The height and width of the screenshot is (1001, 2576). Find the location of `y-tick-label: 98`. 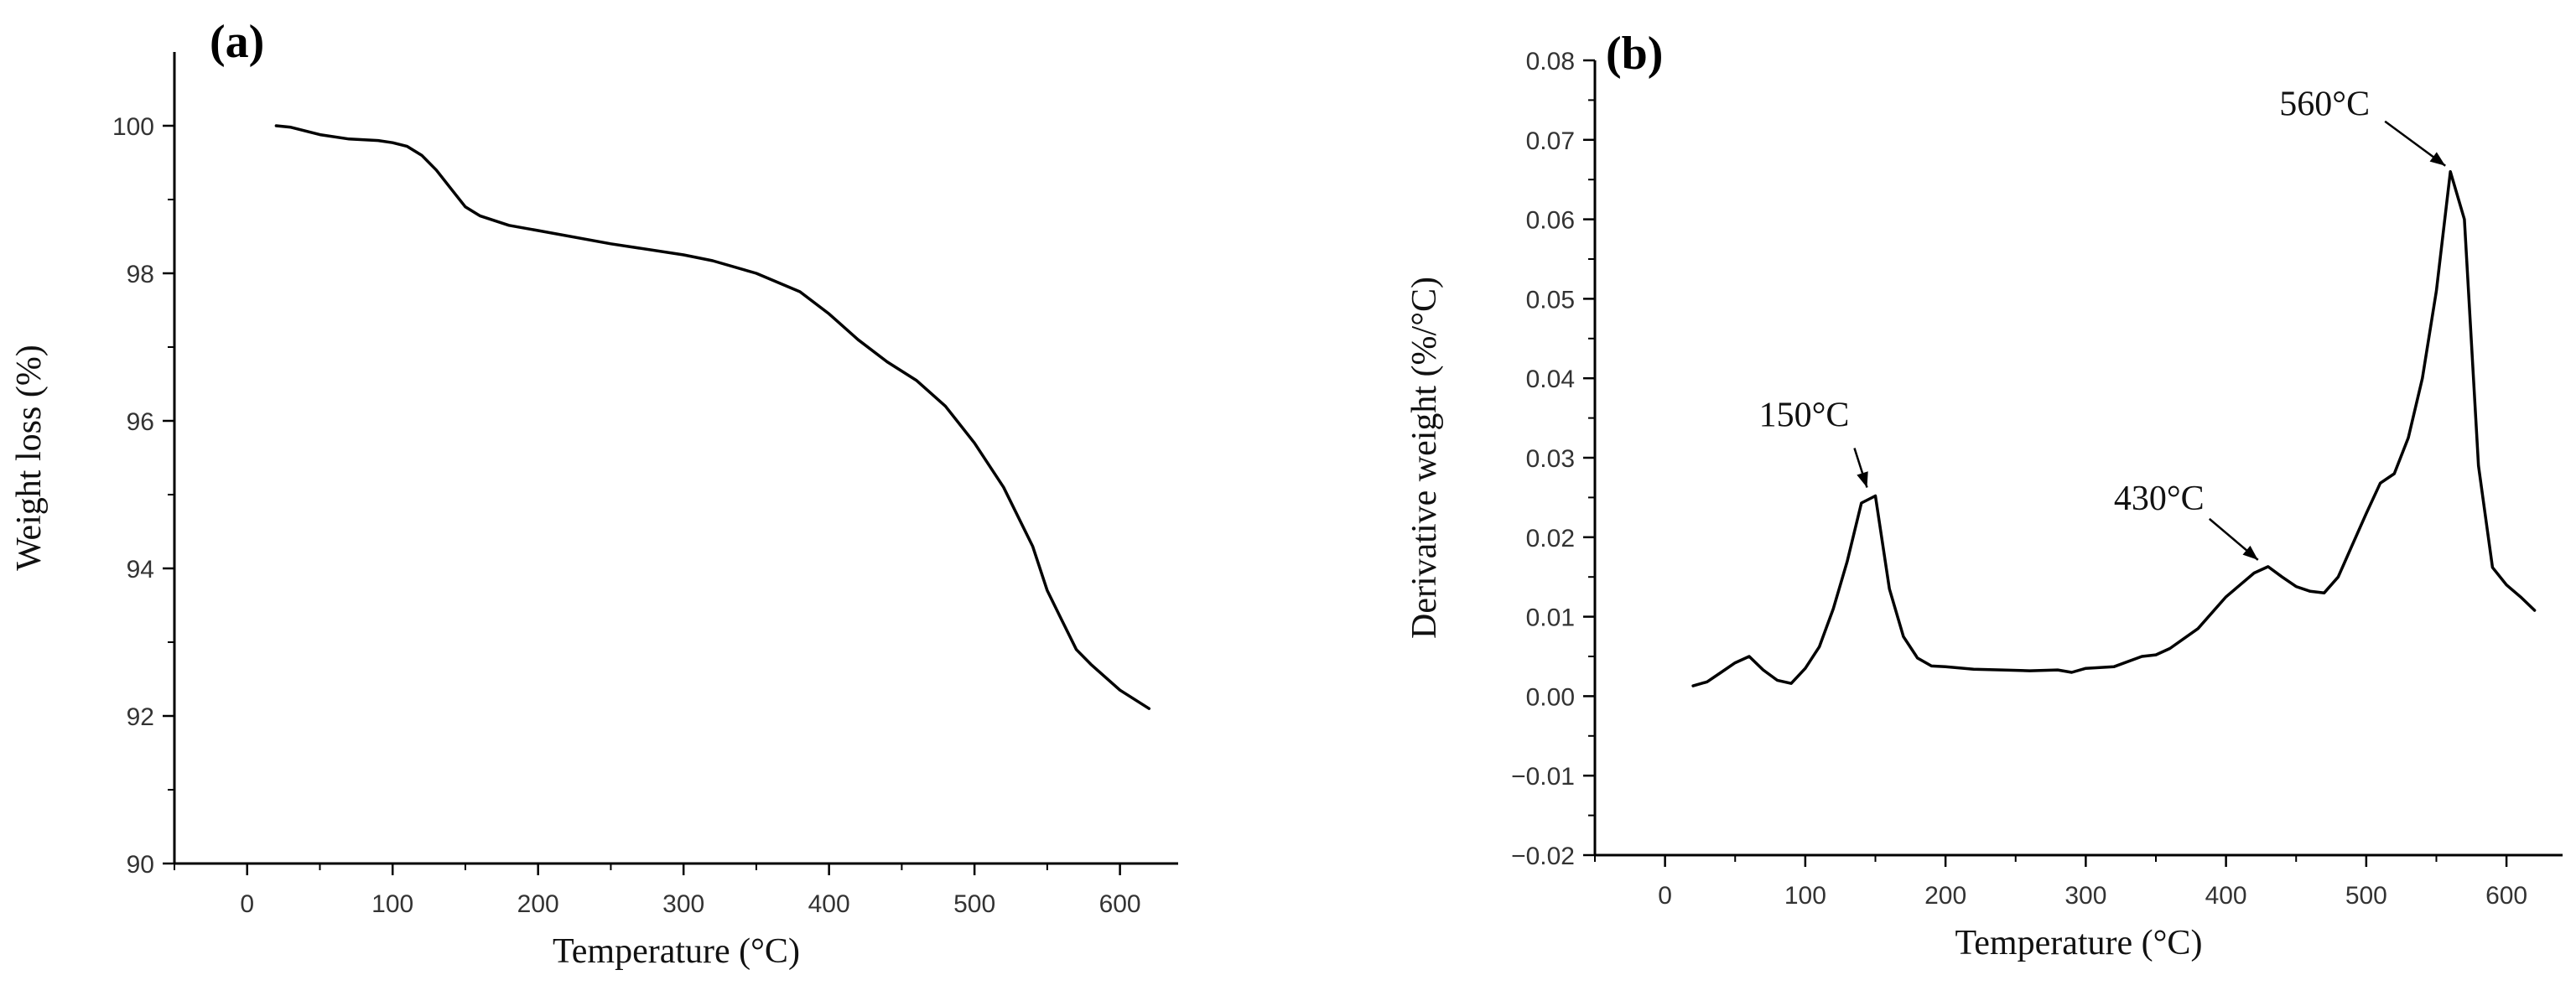

y-tick-label: 98 is located at coordinates (140, 274).